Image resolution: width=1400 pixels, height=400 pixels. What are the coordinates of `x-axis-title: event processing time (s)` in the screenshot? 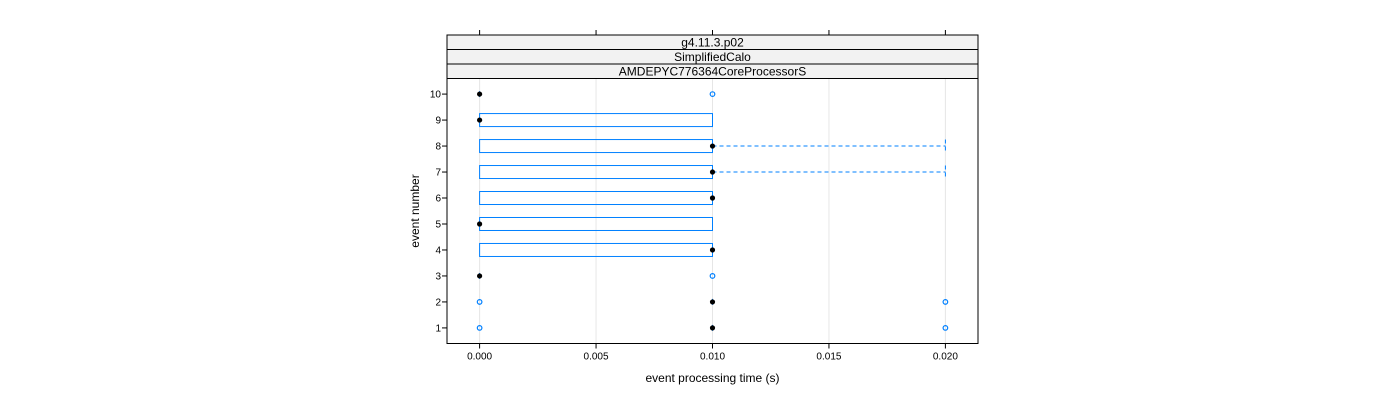 It's located at (712, 378).